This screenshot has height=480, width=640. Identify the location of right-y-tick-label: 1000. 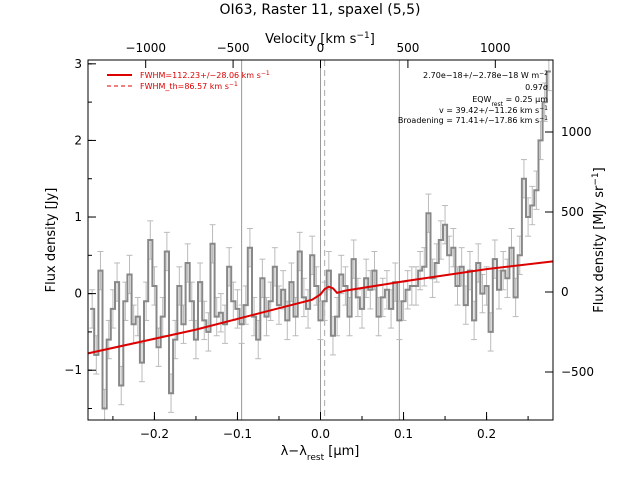
(576, 132).